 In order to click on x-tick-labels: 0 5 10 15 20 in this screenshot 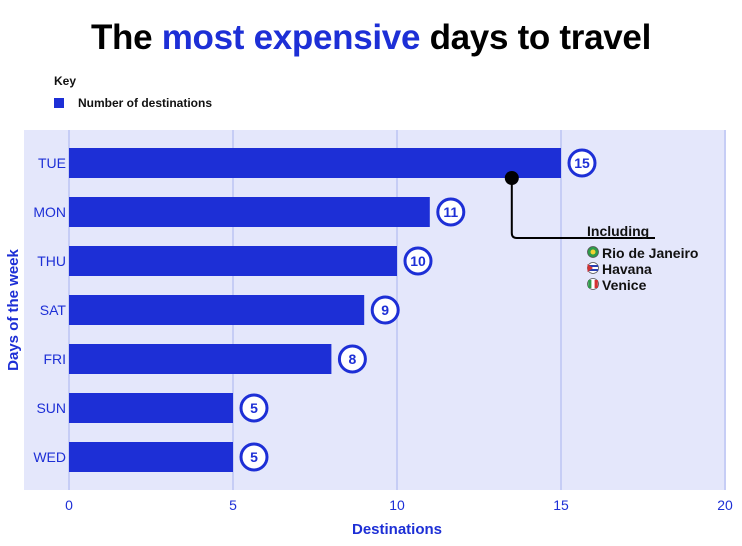, I will do `click(399, 505)`.